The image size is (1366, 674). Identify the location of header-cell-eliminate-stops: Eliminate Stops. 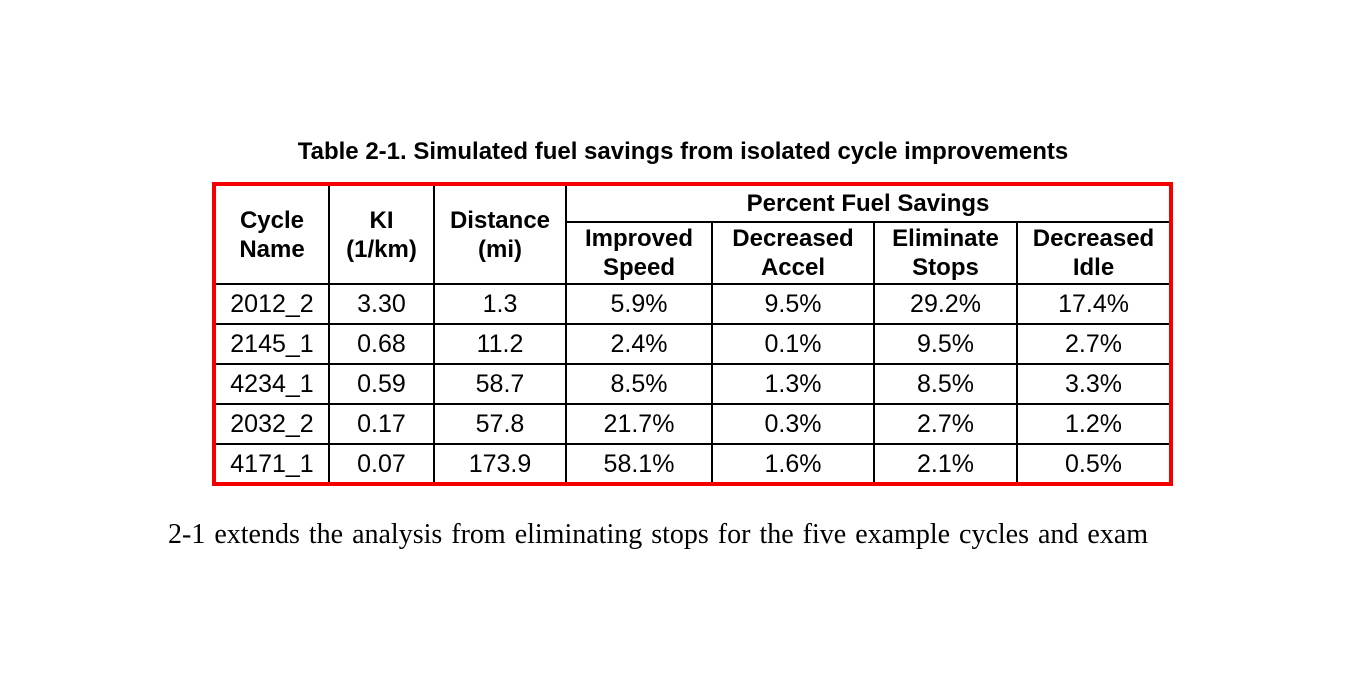
(945, 253).